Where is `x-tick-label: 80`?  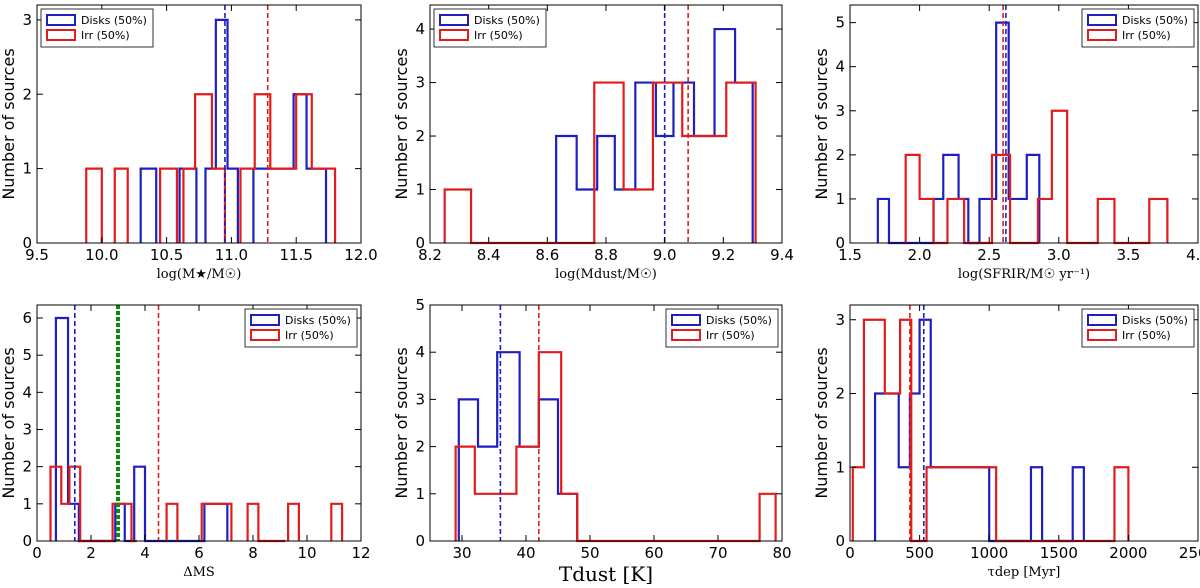
x-tick-label: 80 is located at coordinates (781, 553).